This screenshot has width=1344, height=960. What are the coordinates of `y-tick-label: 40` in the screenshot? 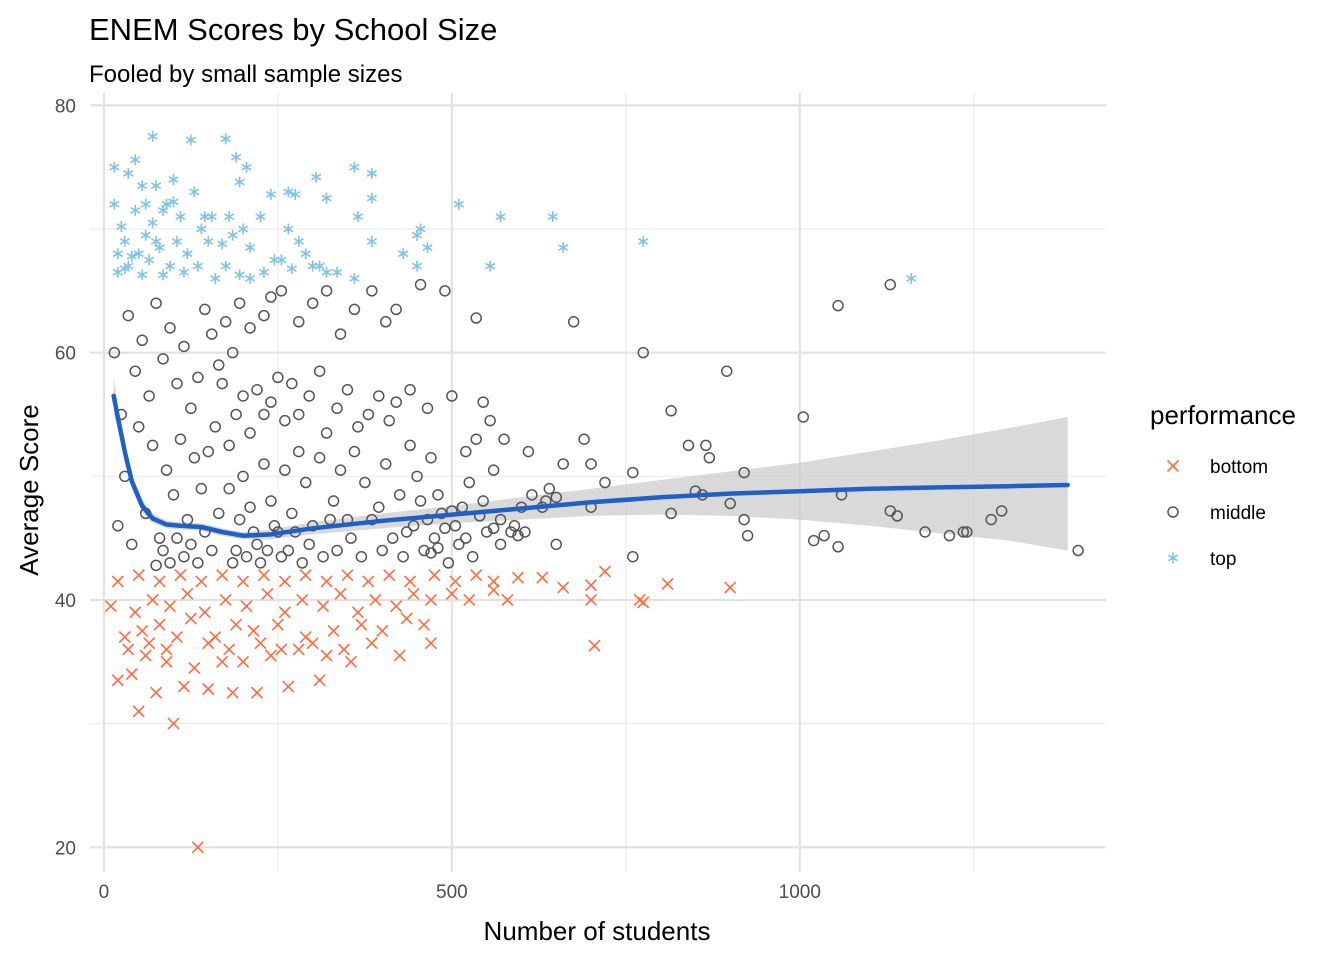 It's located at (65, 601).